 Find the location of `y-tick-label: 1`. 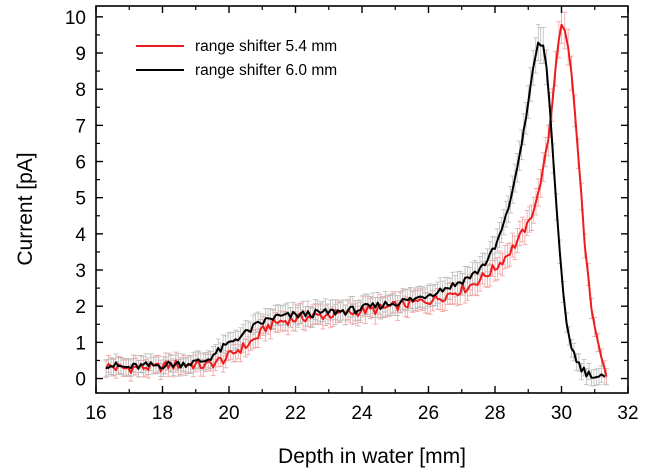

y-tick-label: 1 is located at coordinates (80, 343).